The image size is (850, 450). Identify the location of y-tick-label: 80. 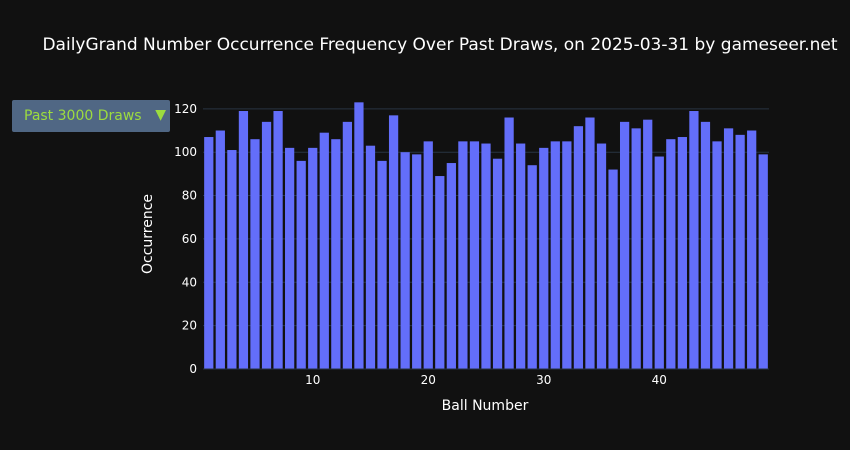
(189, 196).